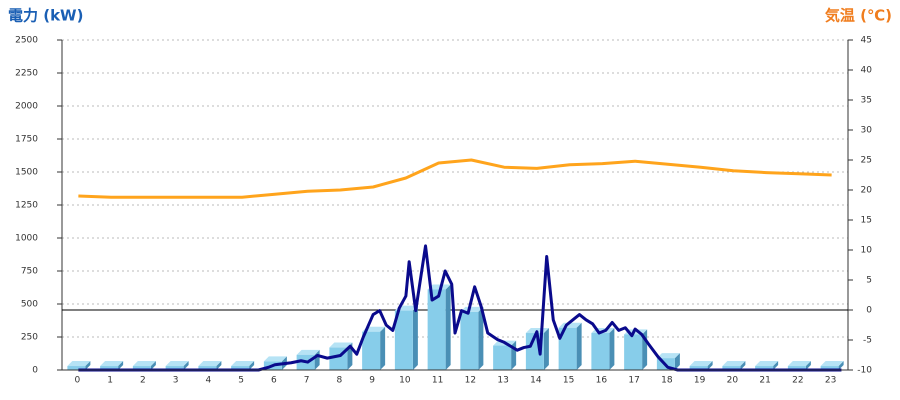  I want to click on x-tick-label: 15, so click(568, 381).